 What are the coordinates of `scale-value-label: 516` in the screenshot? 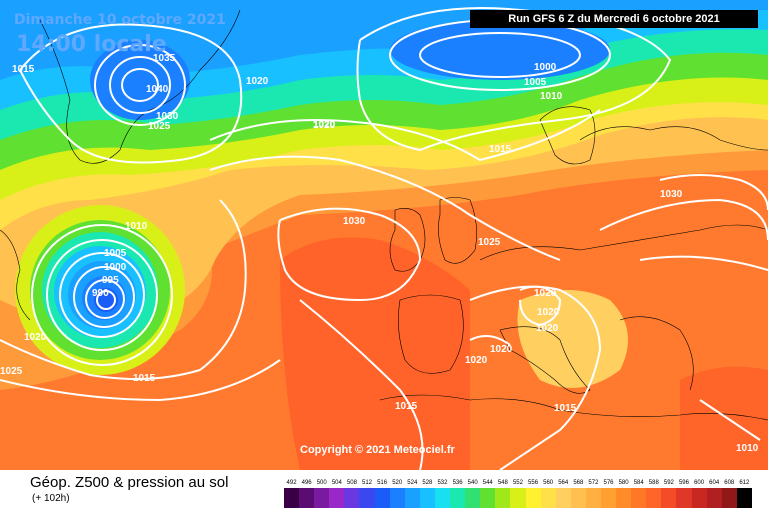 It's located at (382, 483).